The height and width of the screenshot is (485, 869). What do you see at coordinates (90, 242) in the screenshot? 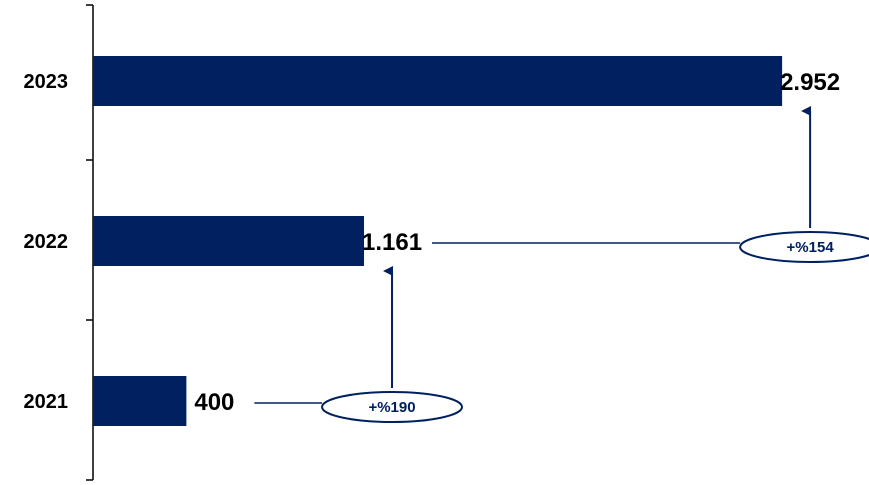
I see `y-axis` at bounding box center [90, 242].